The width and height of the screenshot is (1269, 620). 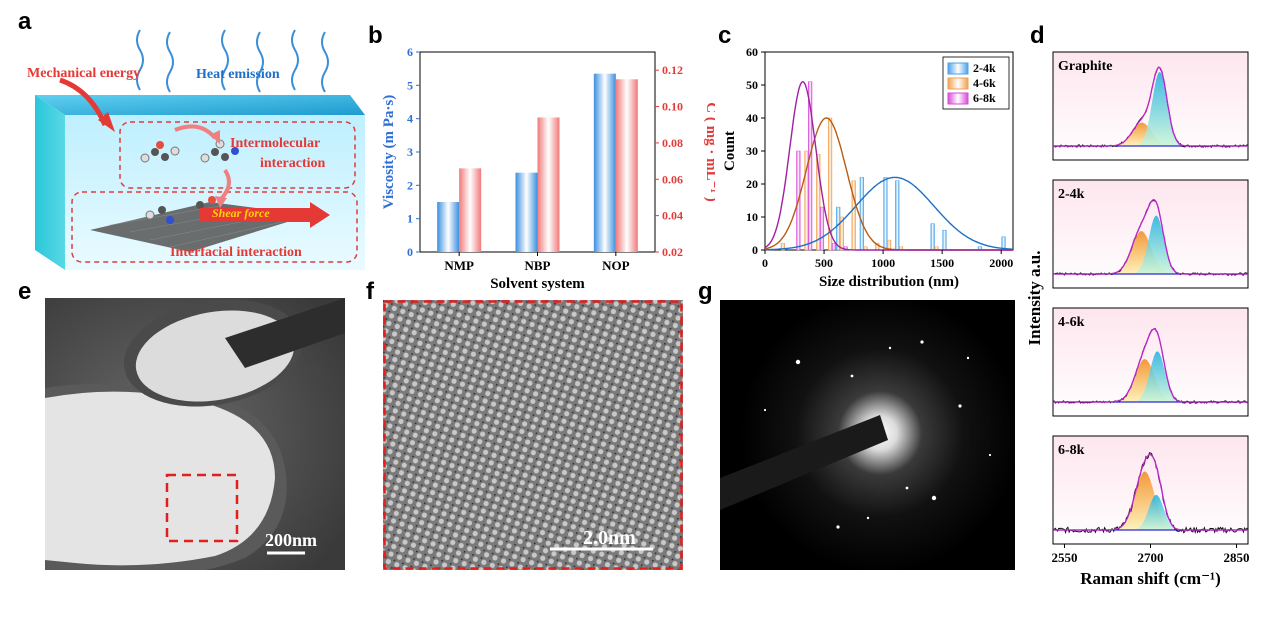 What do you see at coordinates (752, 151) in the screenshot?
I see `y-tick-label: 30` at bounding box center [752, 151].